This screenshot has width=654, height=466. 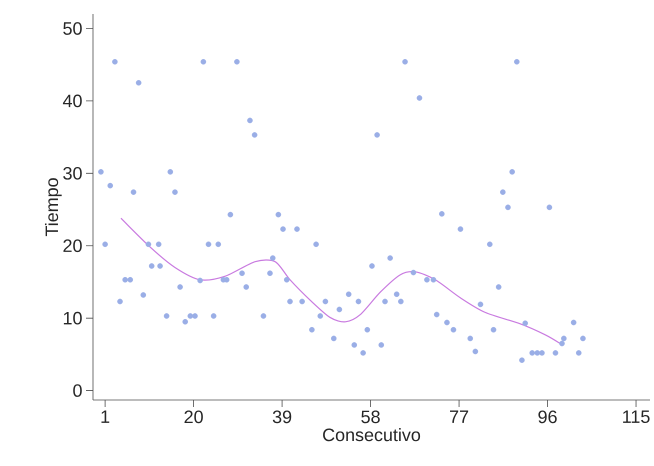 What do you see at coordinates (105, 416) in the screenshot?
I see `x-tick-label: 1` at bounding box center [105, 416].